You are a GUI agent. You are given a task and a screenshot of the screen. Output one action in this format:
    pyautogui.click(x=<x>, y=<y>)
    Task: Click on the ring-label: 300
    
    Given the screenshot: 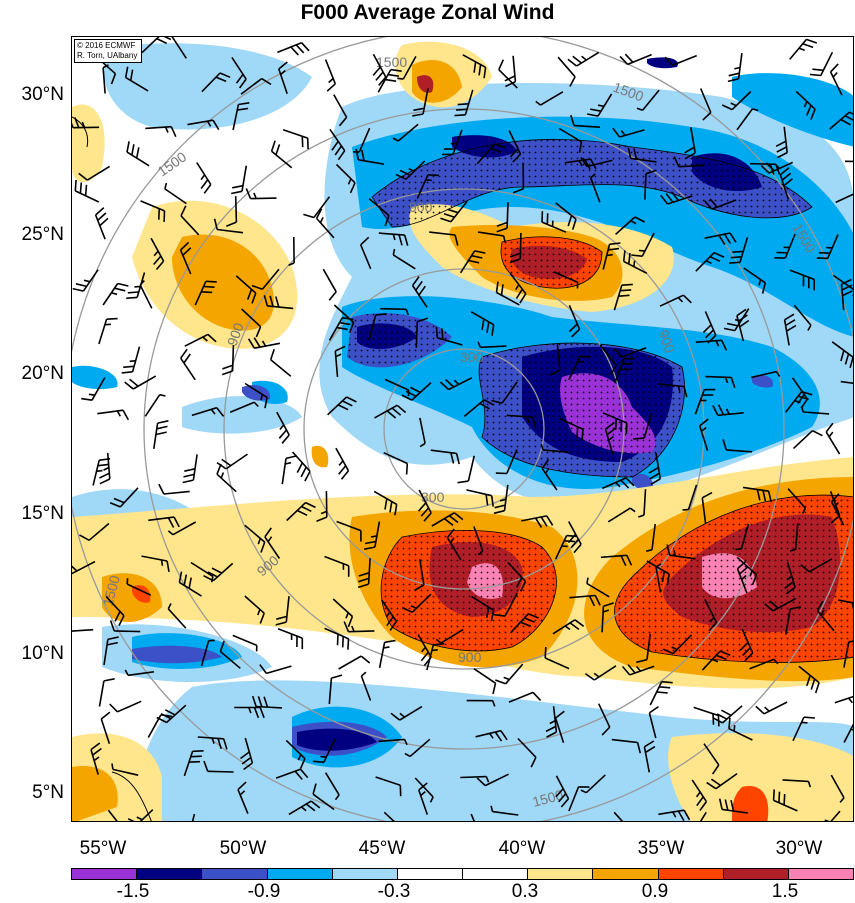 What is the action you would take?
    pyautogui.click(x=433, y=497)
    